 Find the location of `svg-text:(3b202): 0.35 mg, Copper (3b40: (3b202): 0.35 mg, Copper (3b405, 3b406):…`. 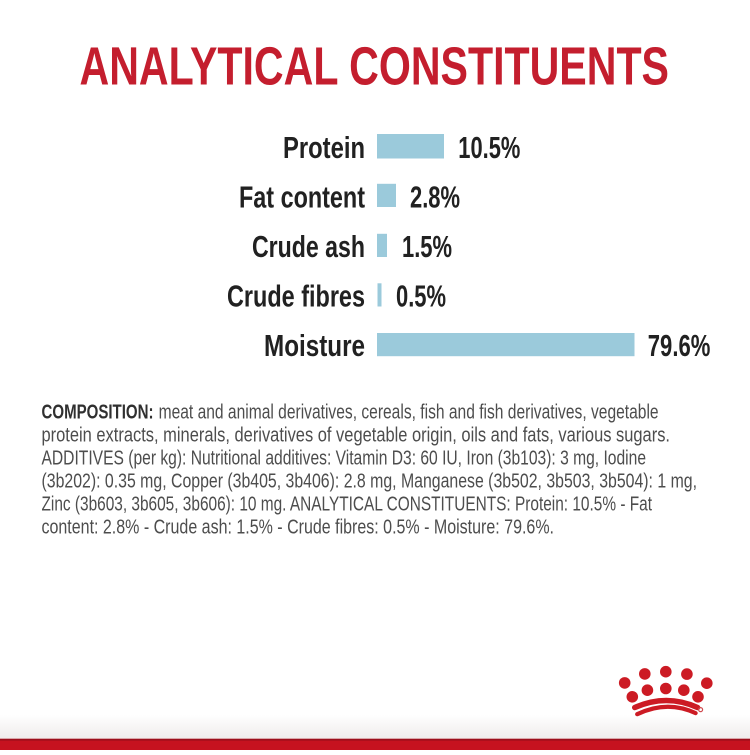

svg-text:(3b202): 0.35 mg, Copper (3b40: (3b202): 0.35 mg, Copper (3b405, 3b406):… is located at coordinates (370, 480).